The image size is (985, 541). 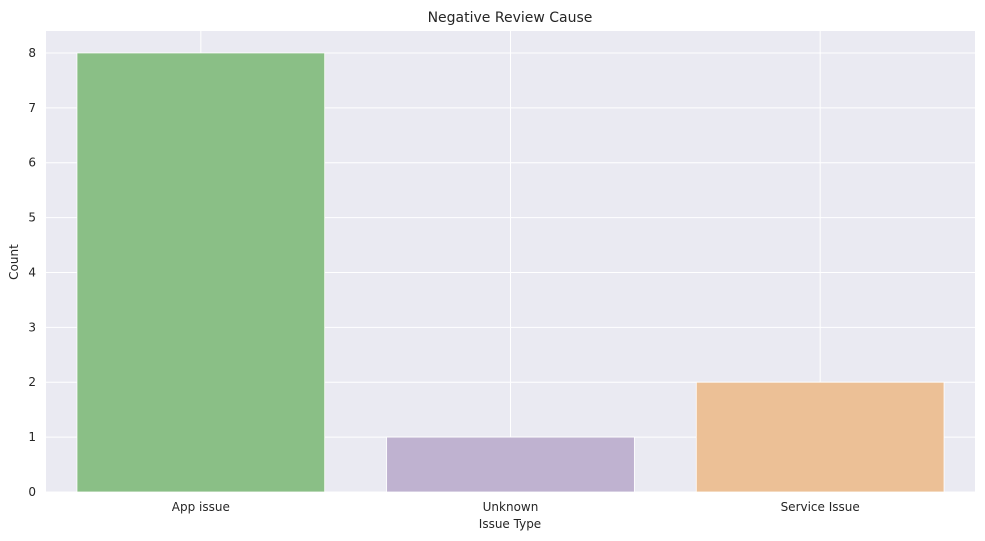 I want to click on bar-service-issue, so click(x=820, y=437).